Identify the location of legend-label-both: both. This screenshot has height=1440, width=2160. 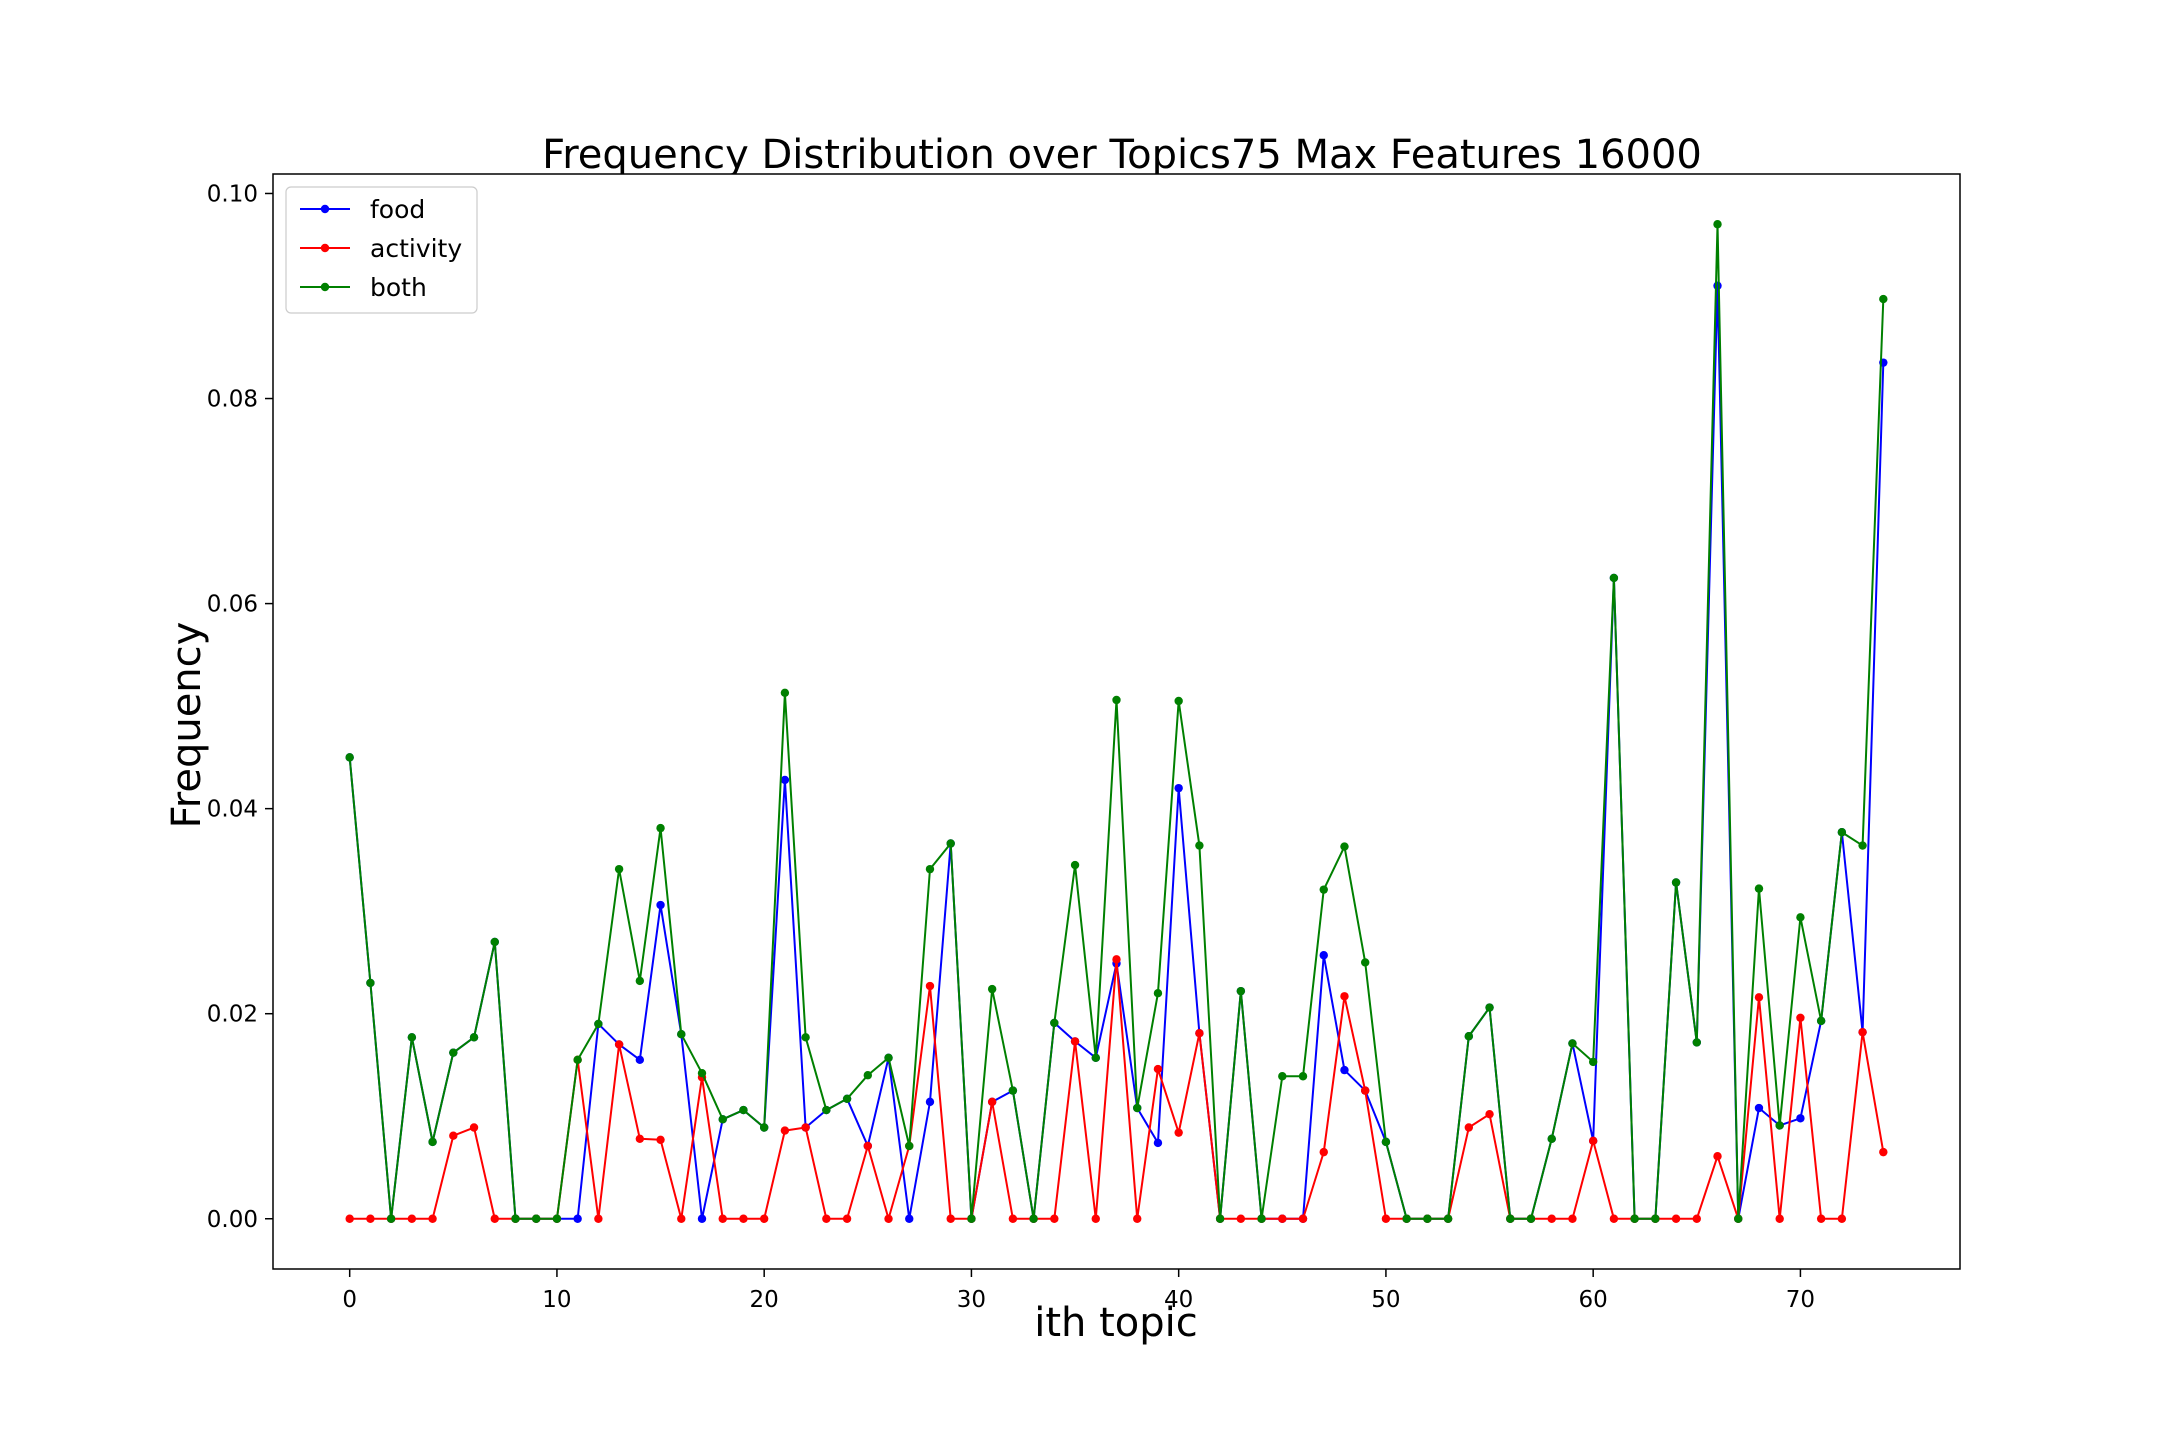
(398, 287).